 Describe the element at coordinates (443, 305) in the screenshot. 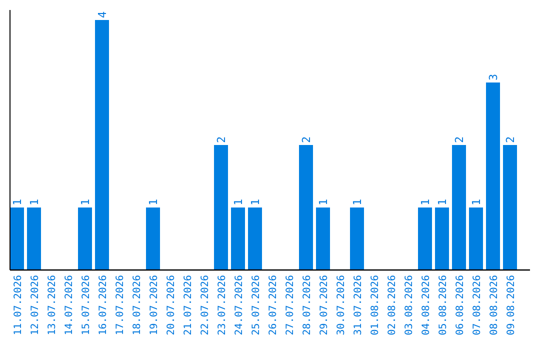

I see `x-tick-label: 05.08.2026` at that location.